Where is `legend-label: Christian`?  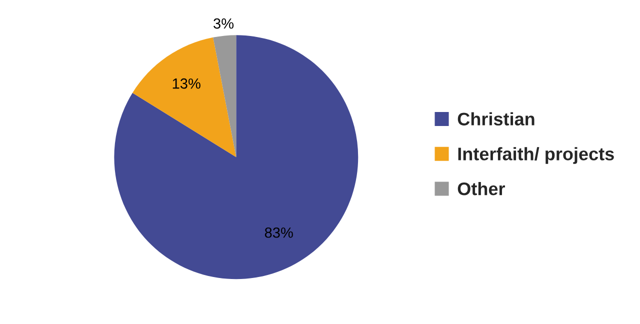 legend-label: Christian is located at coordinates (496, 119).